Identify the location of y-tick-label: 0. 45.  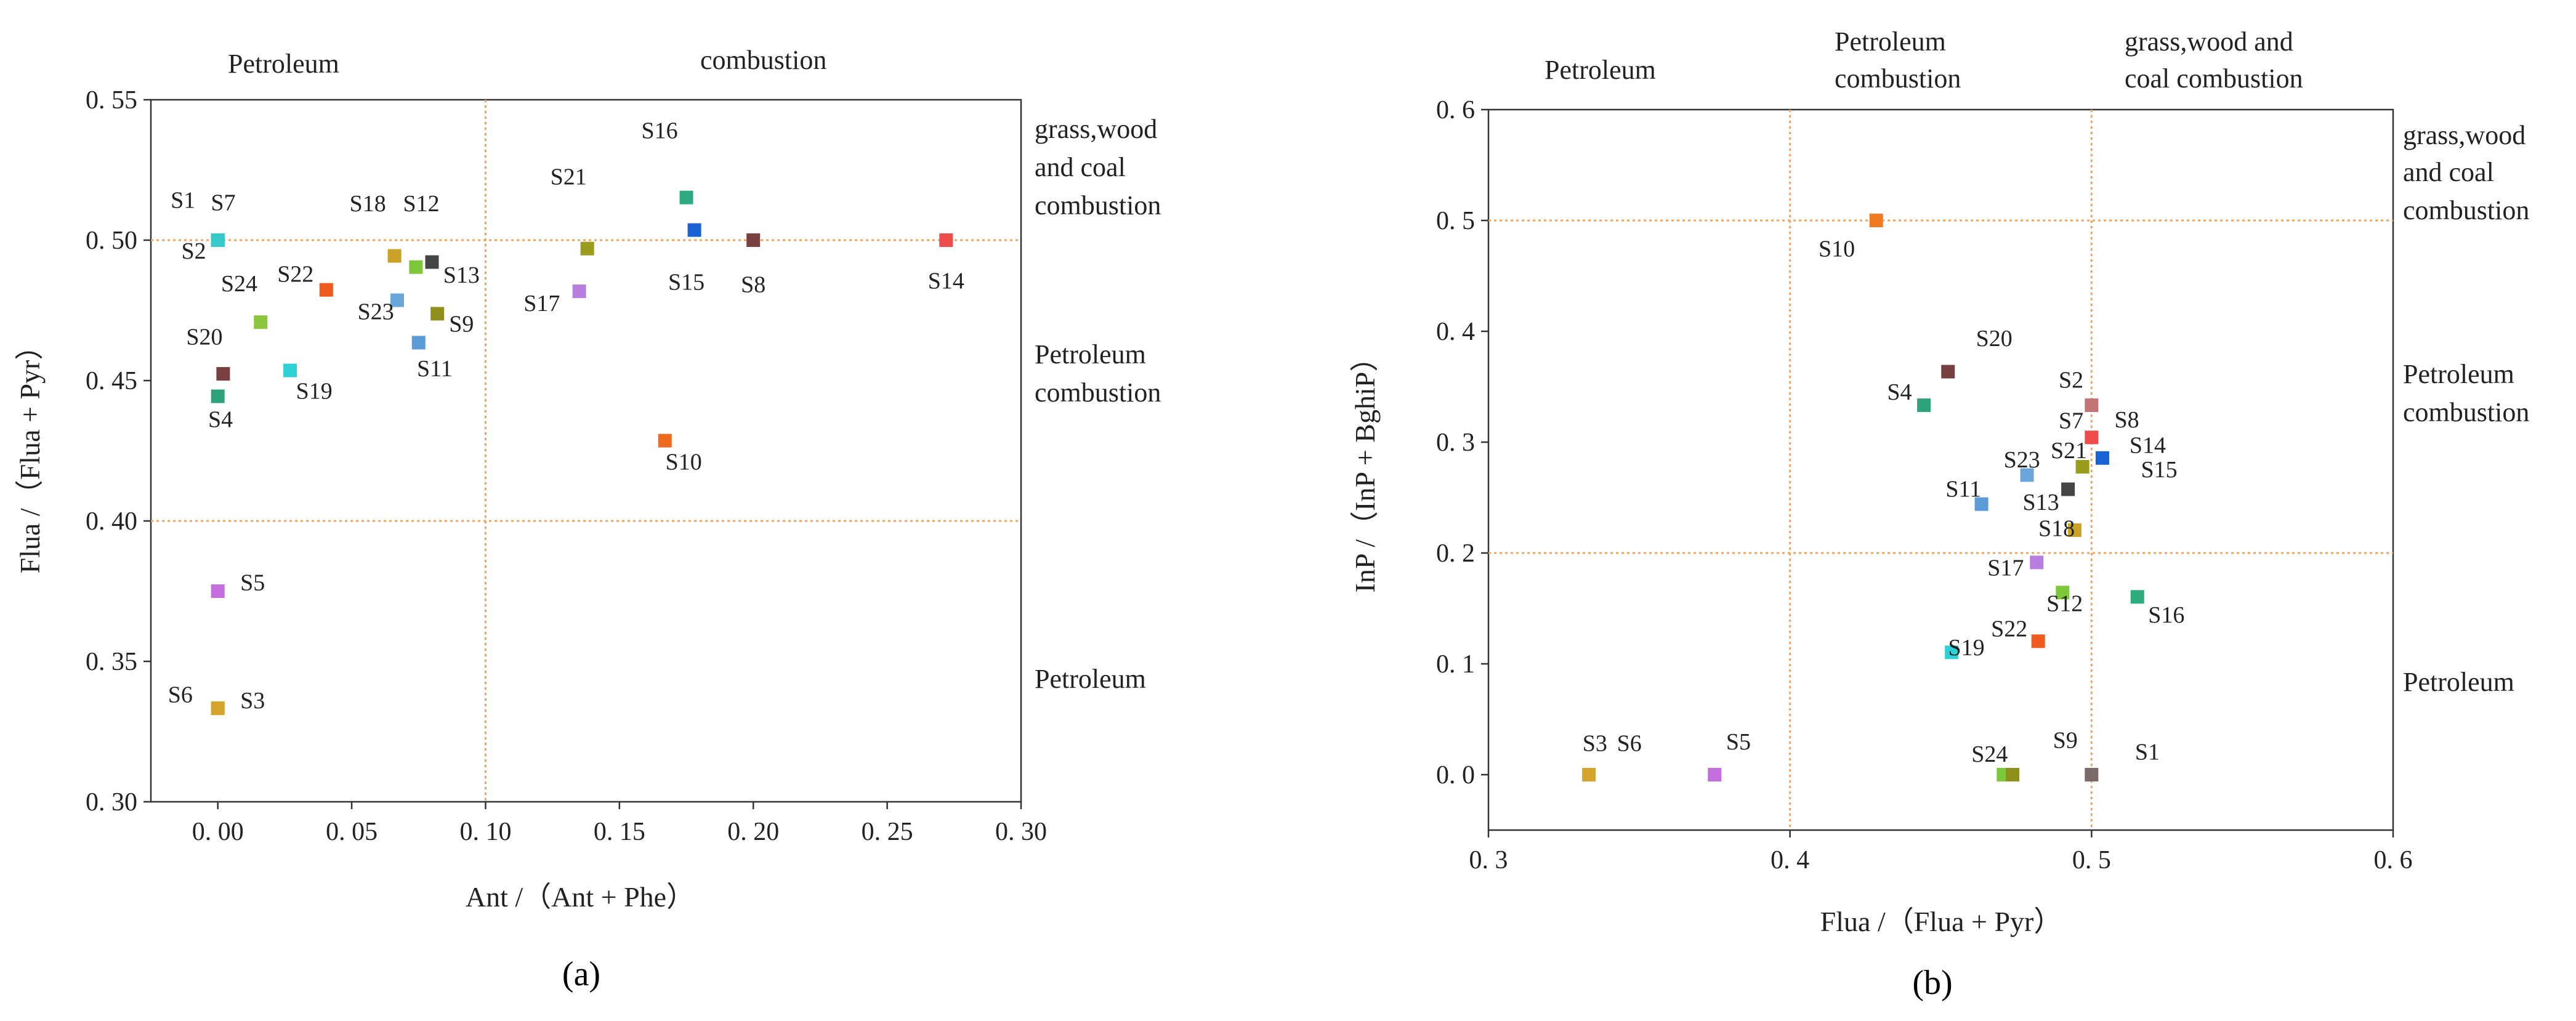
(111, 381).